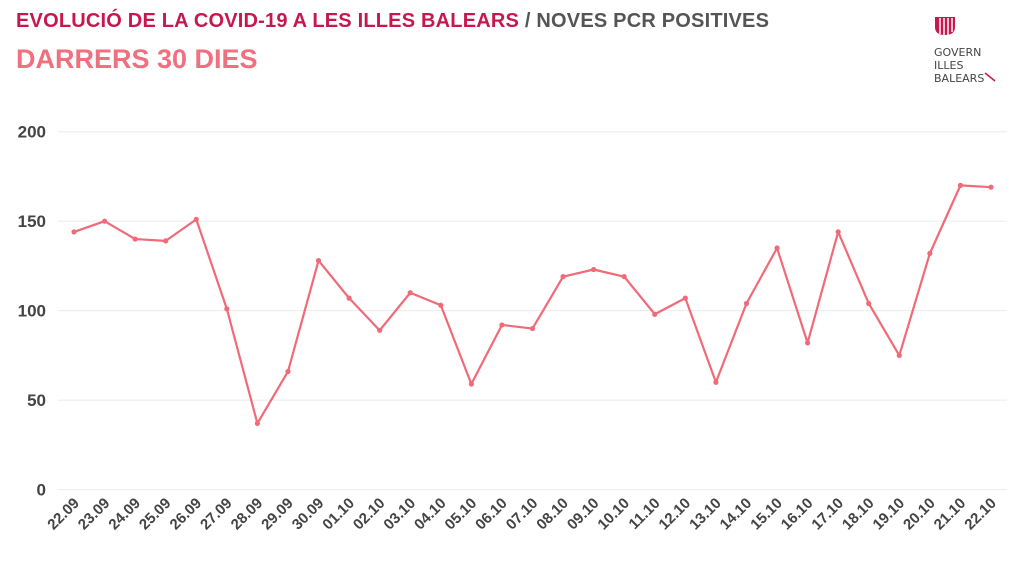  What do you see at coordinates (277, 514) in the screenshot?
I see `x-tick-label: 29.09` at bounding box center [277, 514].